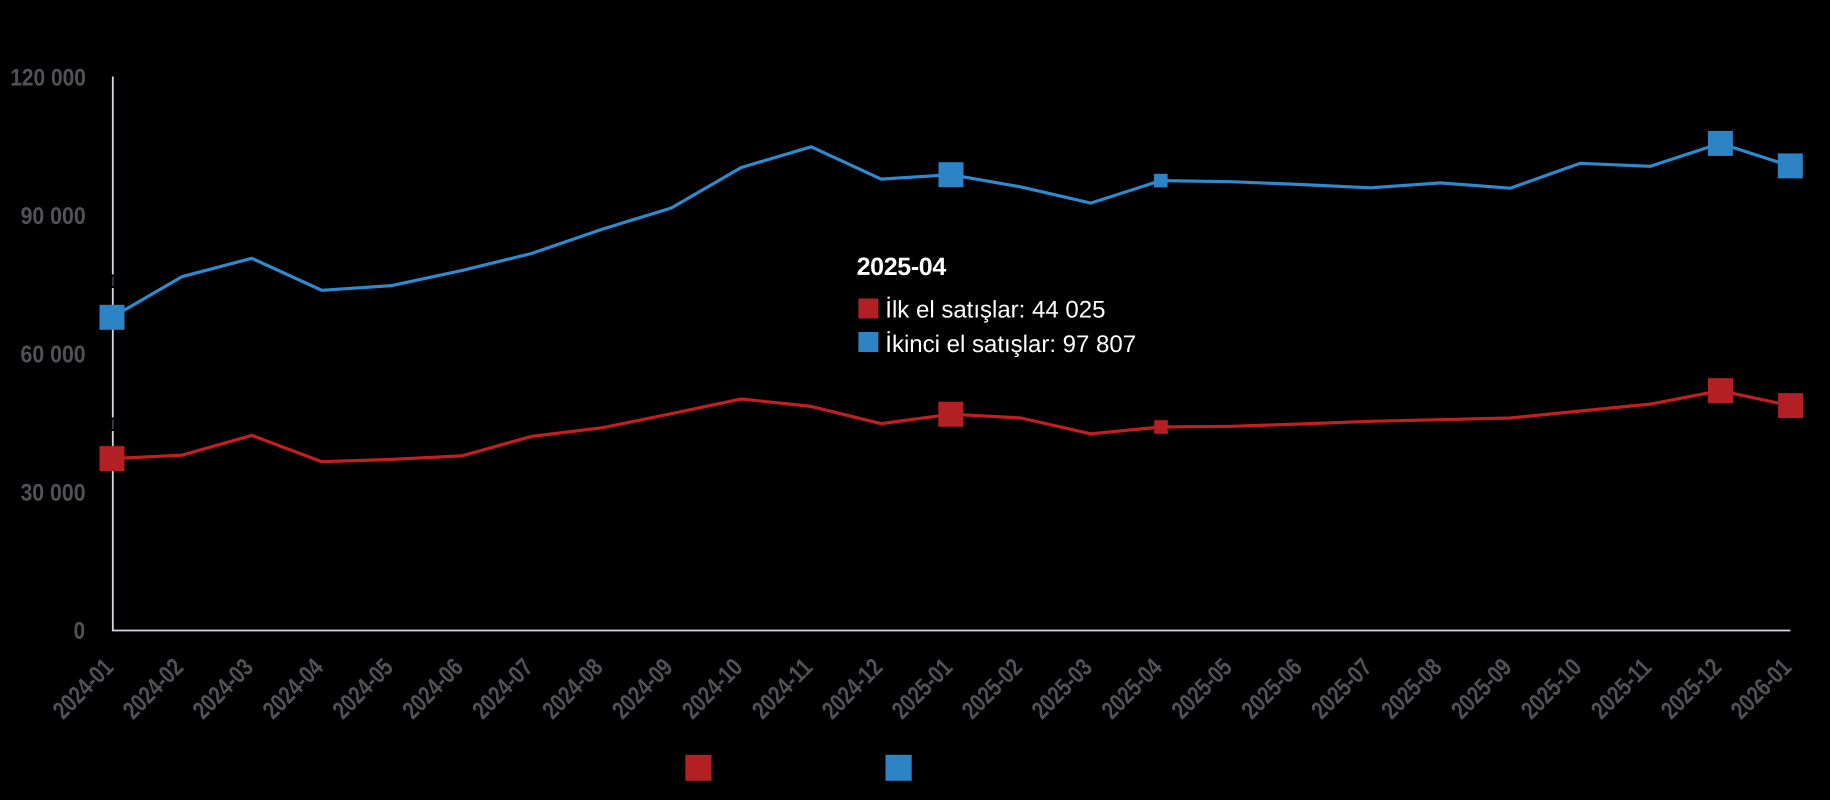 The width and height of the screenshot is (1830, 800). What do you see at coordinates (48, 77) in the screenshot?
I see `svg-text: 120 000` at bounding box center [48, 77].